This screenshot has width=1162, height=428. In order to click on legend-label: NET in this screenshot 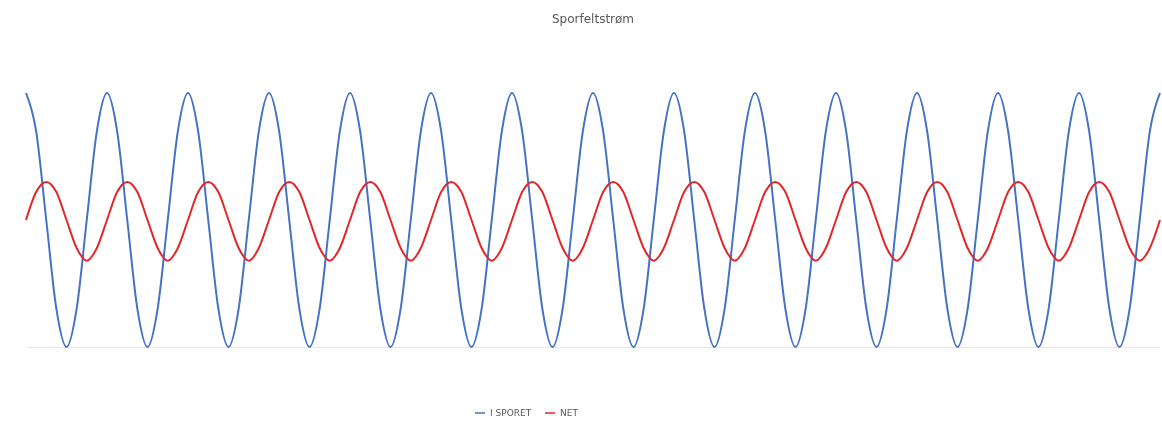, I will do `click(569, 413)`.